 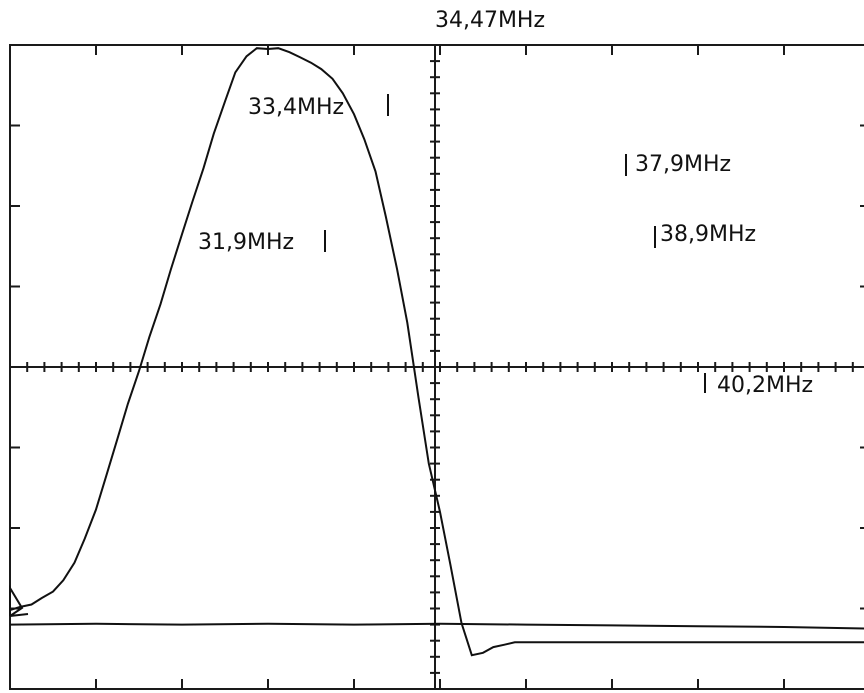 What do you see at coordinates (296, 107) in the screenshot?
I see `marker-label-33-4: 33,4MHz` at bounding box center [296, 107].